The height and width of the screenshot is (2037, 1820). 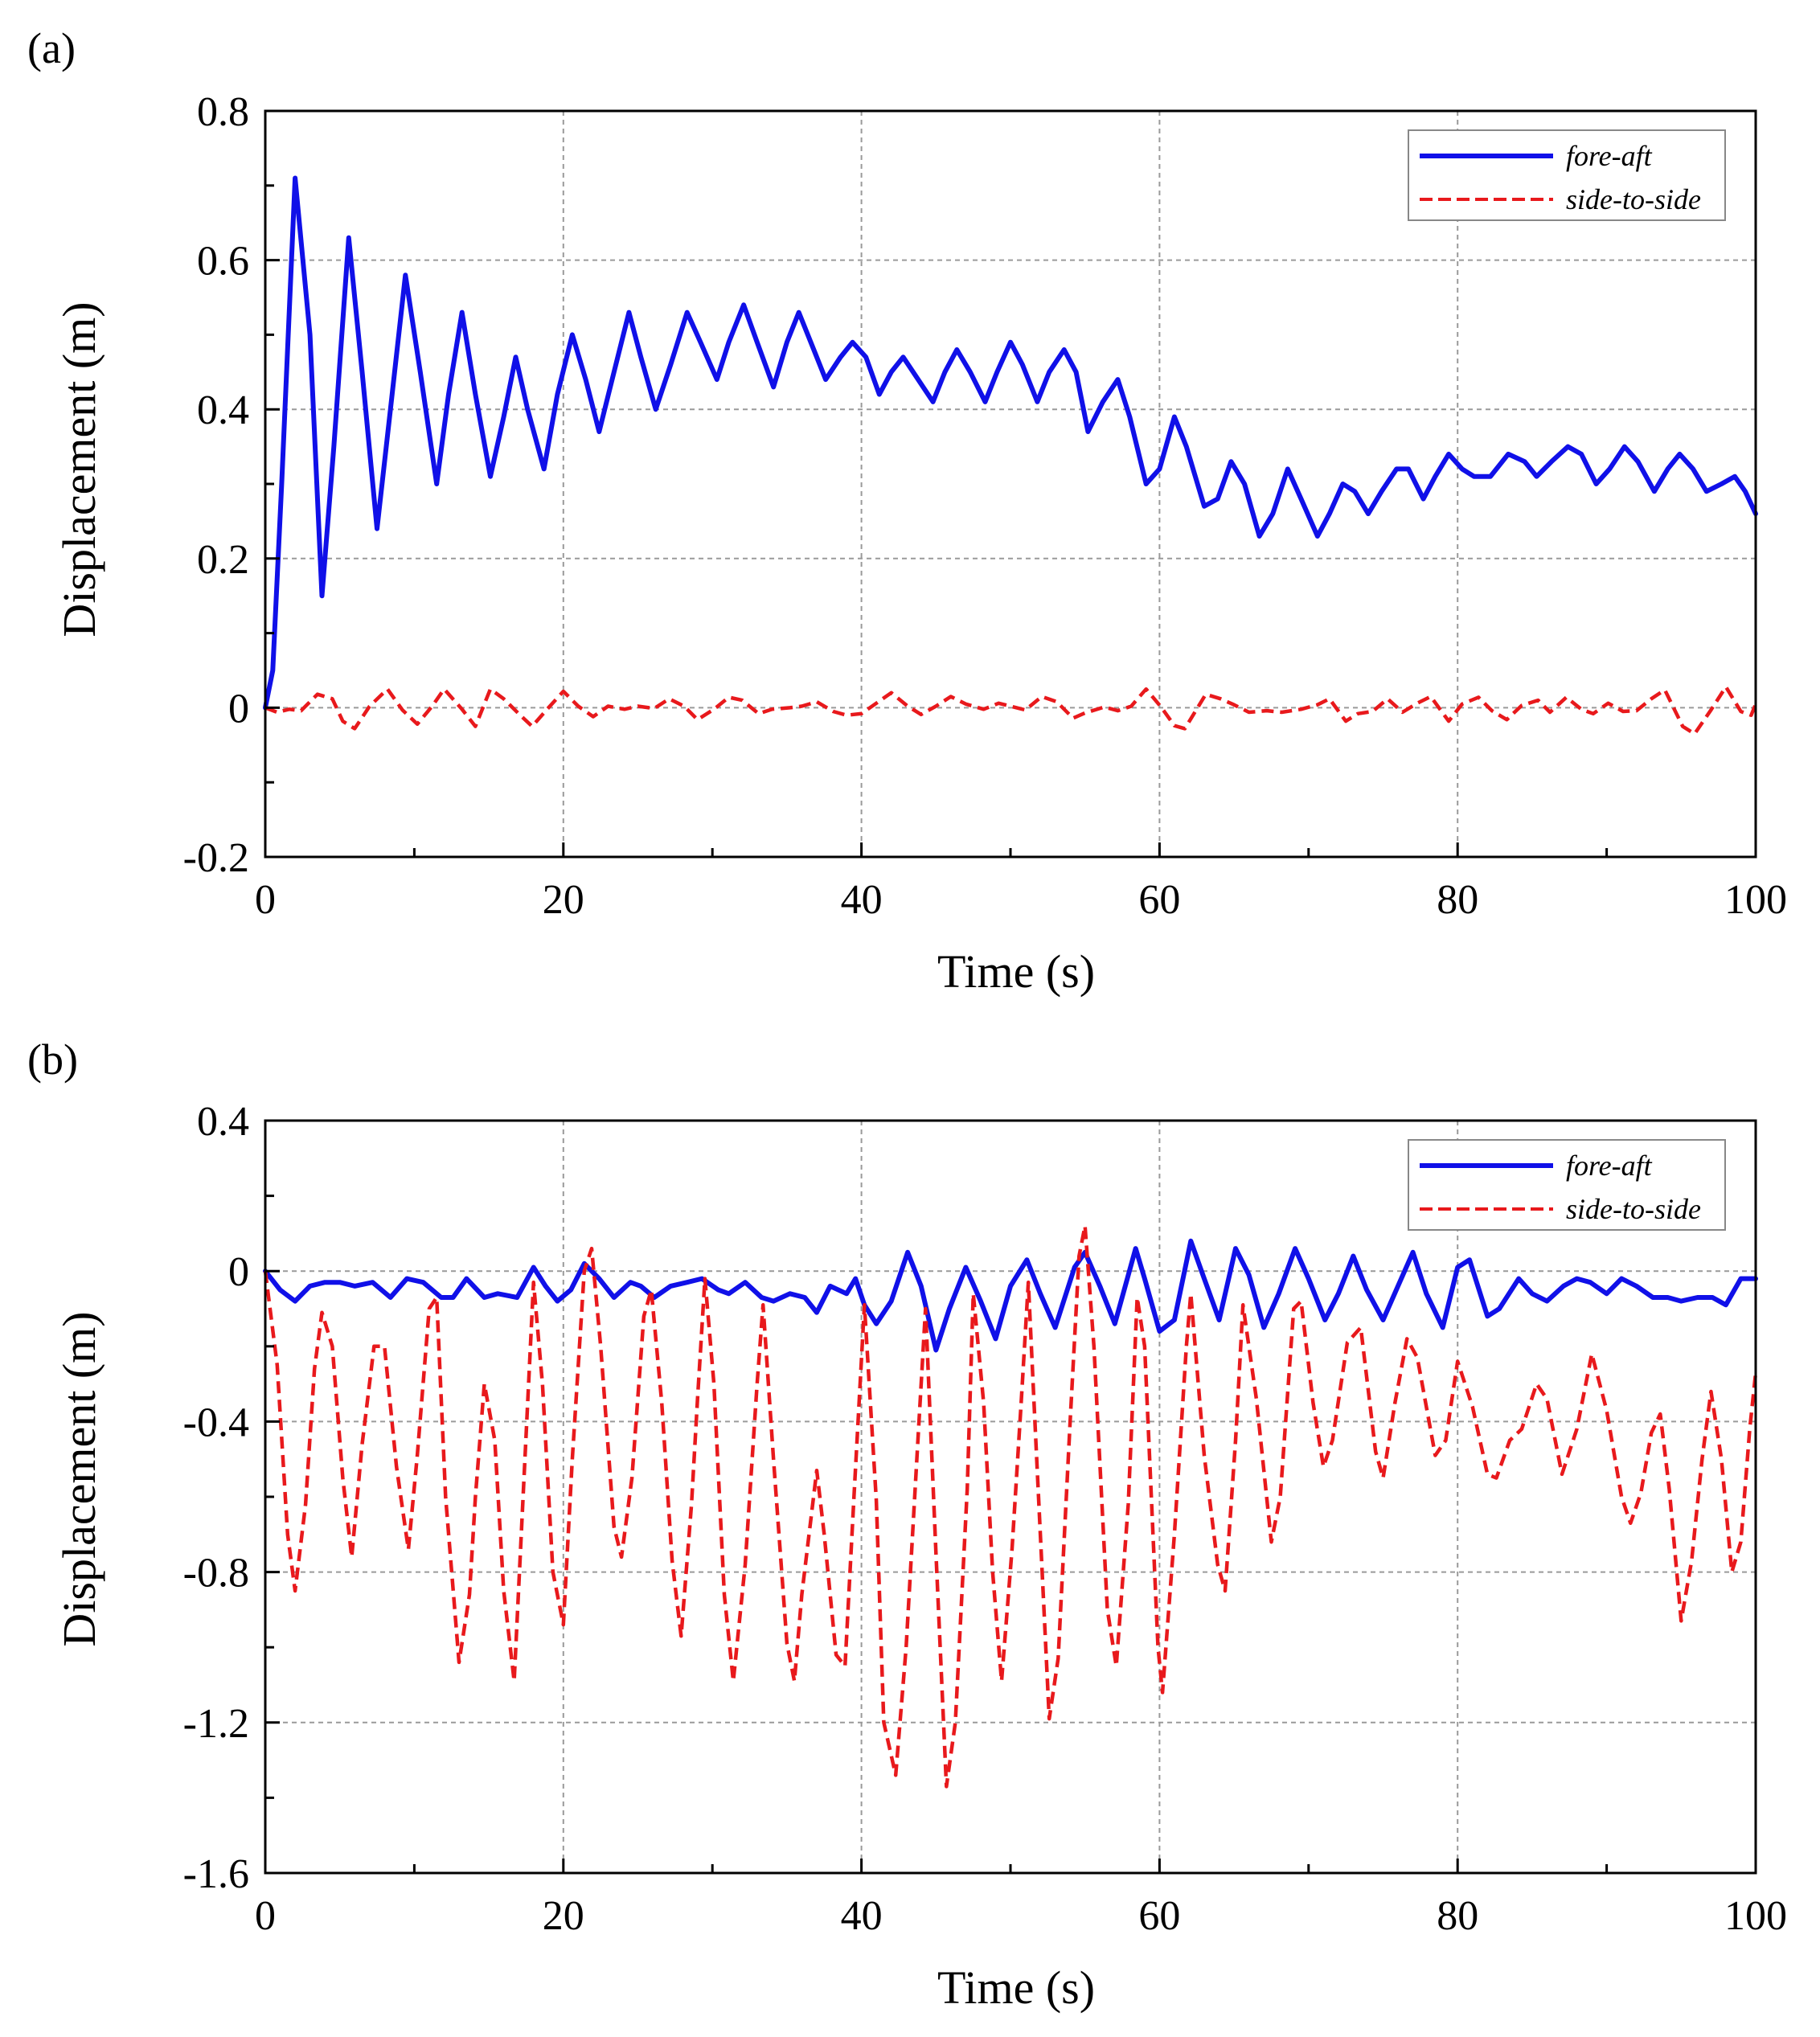 I want to click on panel-a-x-tick-label: 60, so click(x=1159, y=900).